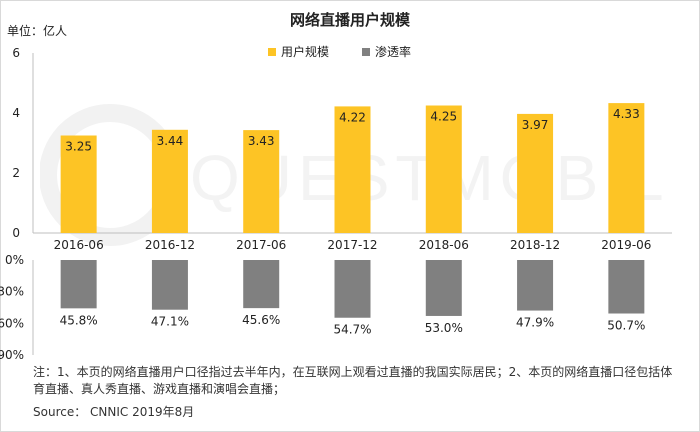 The width and height of the screenshot is (700, 432). What do you see at coordinates (170, 322) in the screenshot?
I see `data-label-penetration: 47.1%` at bounding box center [170, 322].